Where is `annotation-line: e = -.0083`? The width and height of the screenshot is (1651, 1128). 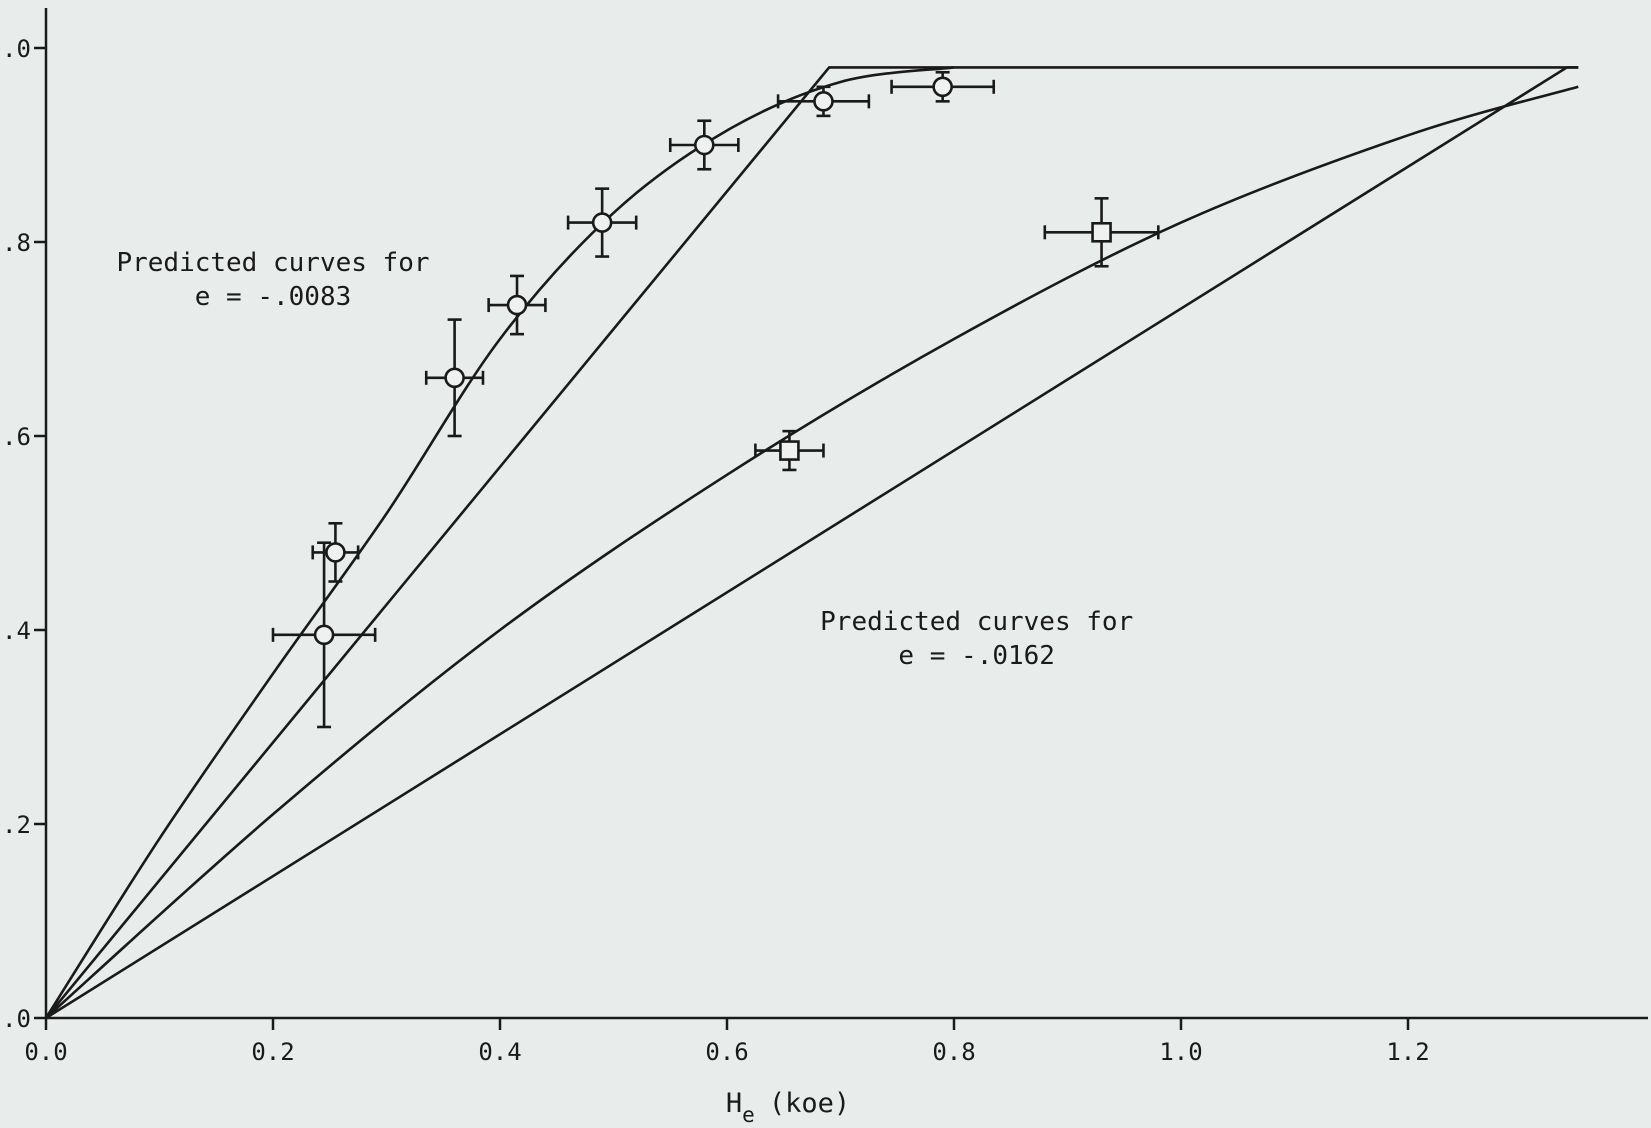
annotation-line: e = -.0083 is located at coordinates (273, 297).